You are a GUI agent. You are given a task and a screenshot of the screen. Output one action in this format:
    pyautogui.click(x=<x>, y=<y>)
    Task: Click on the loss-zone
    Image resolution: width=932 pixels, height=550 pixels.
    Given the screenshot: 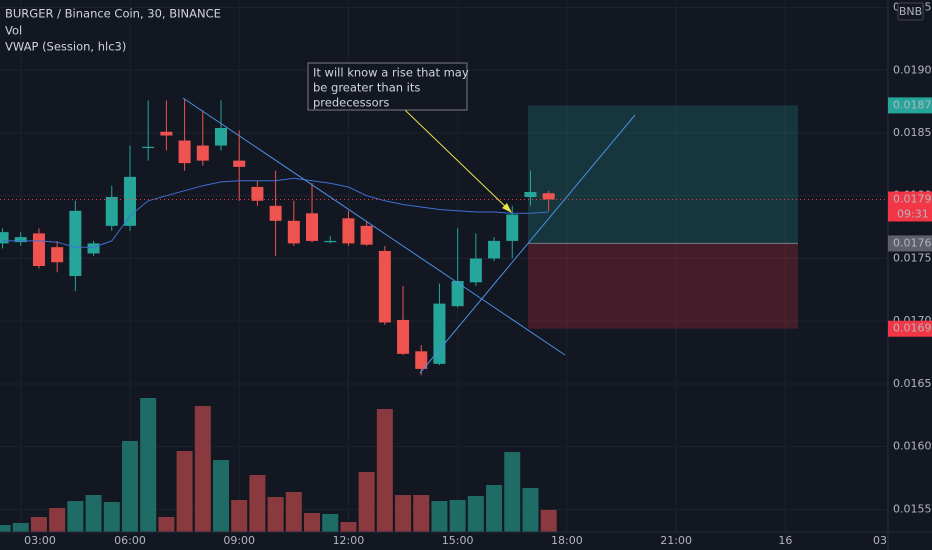 What is the action you would take?
    pyautogui.click(x=663, y=286)
    